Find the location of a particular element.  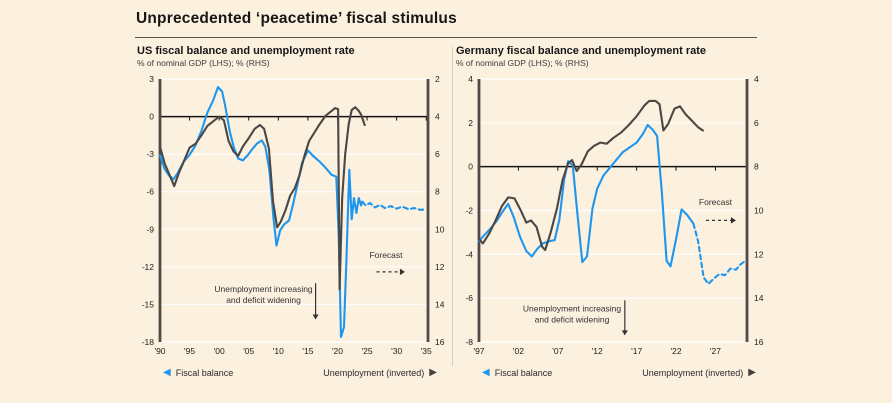

x-axis-label: '97 is located at coordinates (478, 351).